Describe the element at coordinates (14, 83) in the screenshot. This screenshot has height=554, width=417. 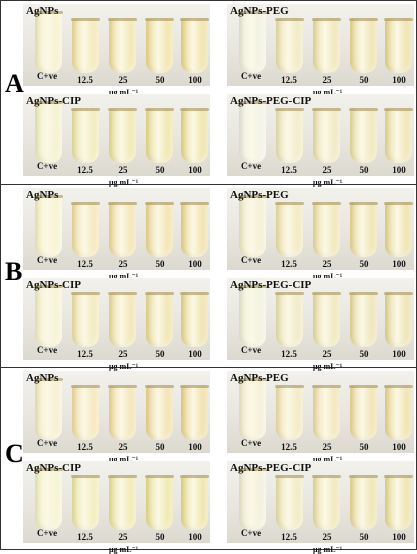
I see `section-letter: A` at that location.